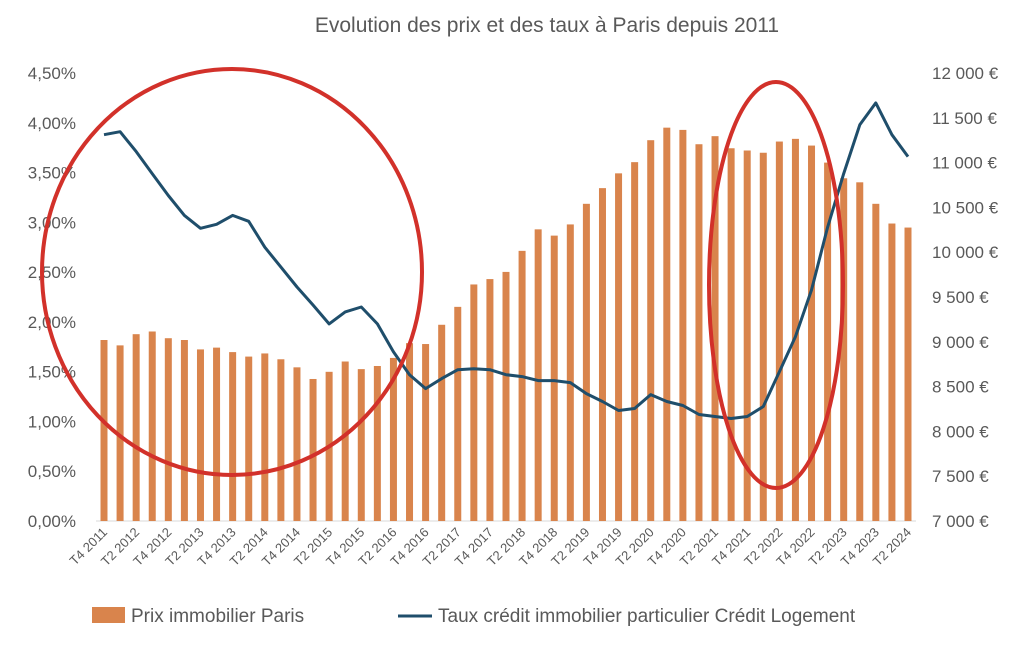 This screenshot has height=648, width=1024. Describe the element at coordinates (964, 163) in the screenshot. I see `right-tick-label: 11 000 €` at that location.